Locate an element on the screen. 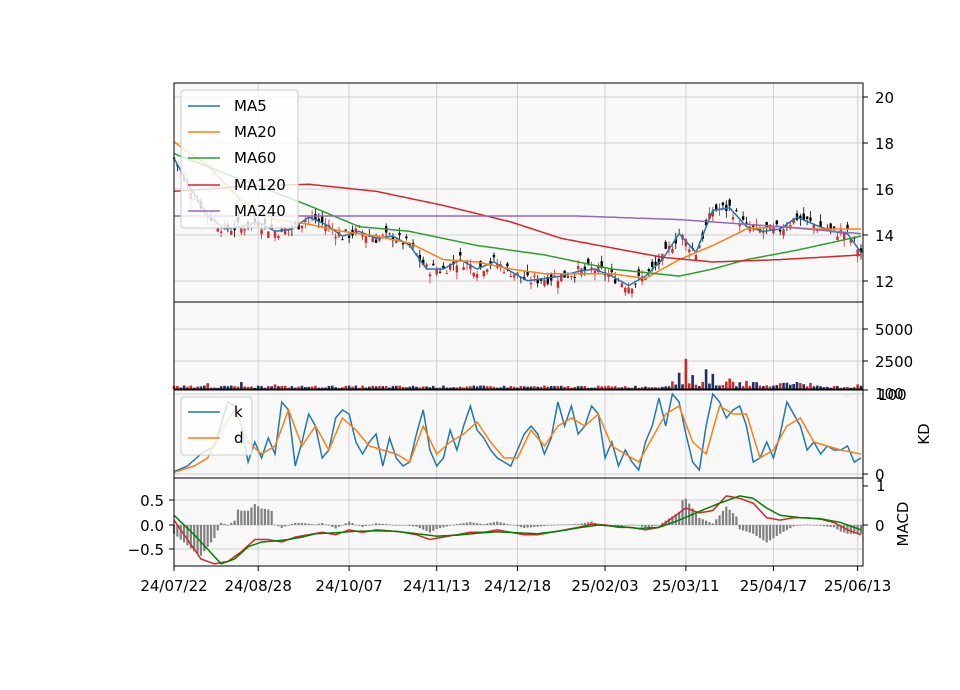  kd-line-d is located at coordinates (517, 439).